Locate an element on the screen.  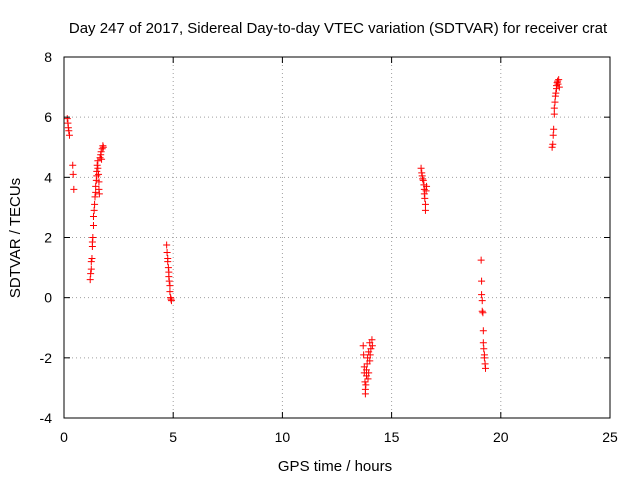
y-tick-label: -4 is located at coordinates (46, 418).